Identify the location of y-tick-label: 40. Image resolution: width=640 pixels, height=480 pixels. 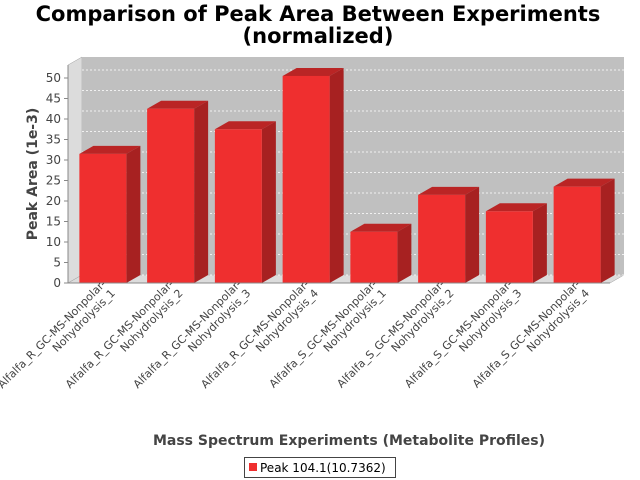
(53, 119).